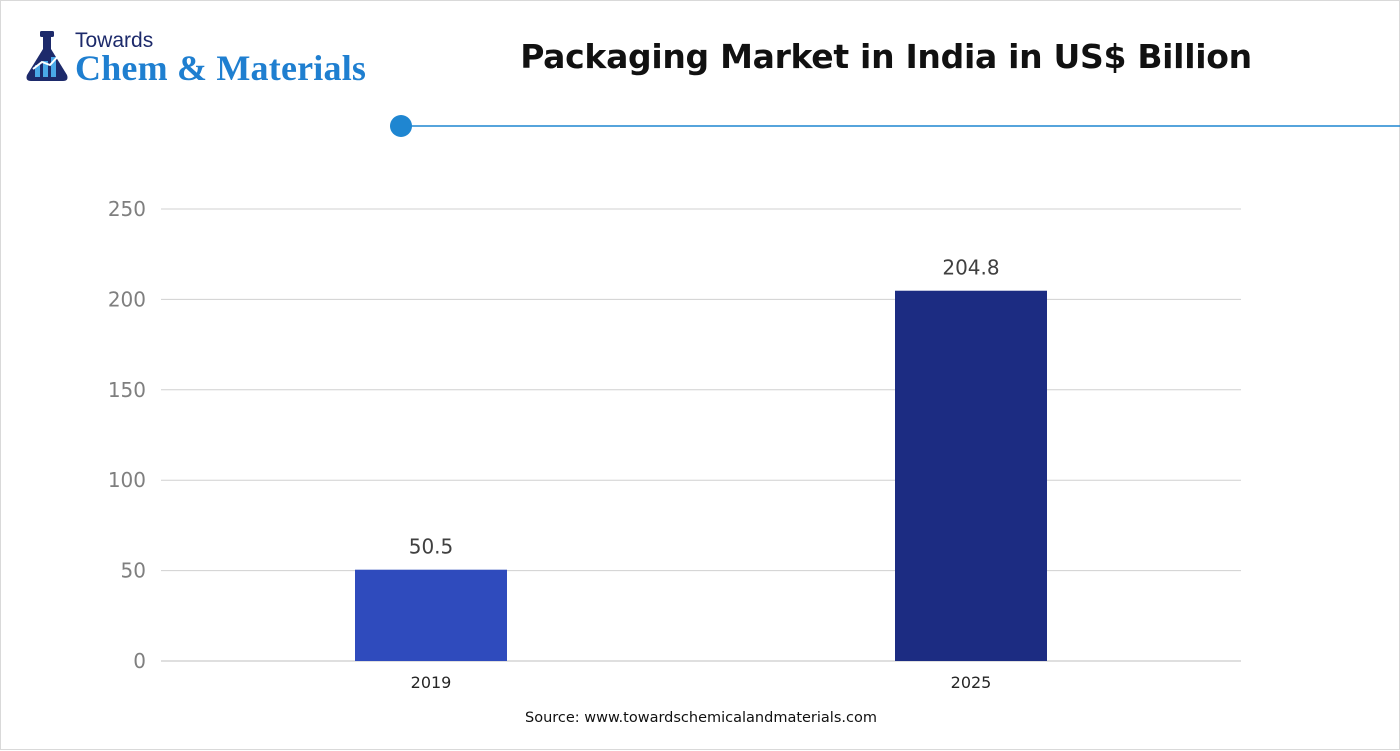  What do you see at coordinates (431, 615) in the screenshot?
I see `bar-2019` at bounding box center [431, 615].